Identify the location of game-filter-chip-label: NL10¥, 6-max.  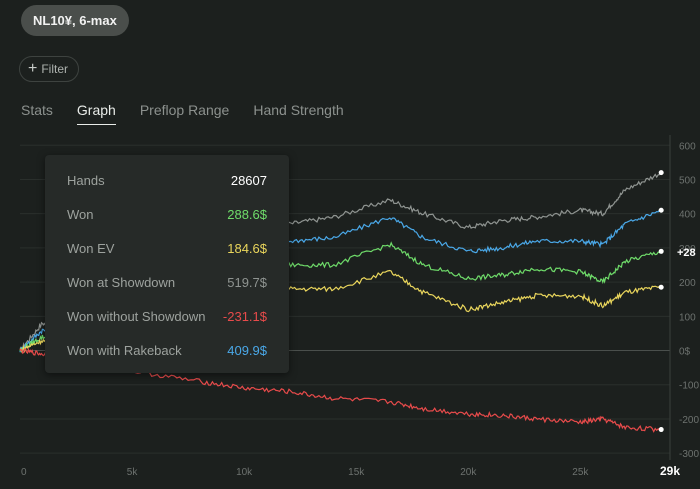
(75, 20).